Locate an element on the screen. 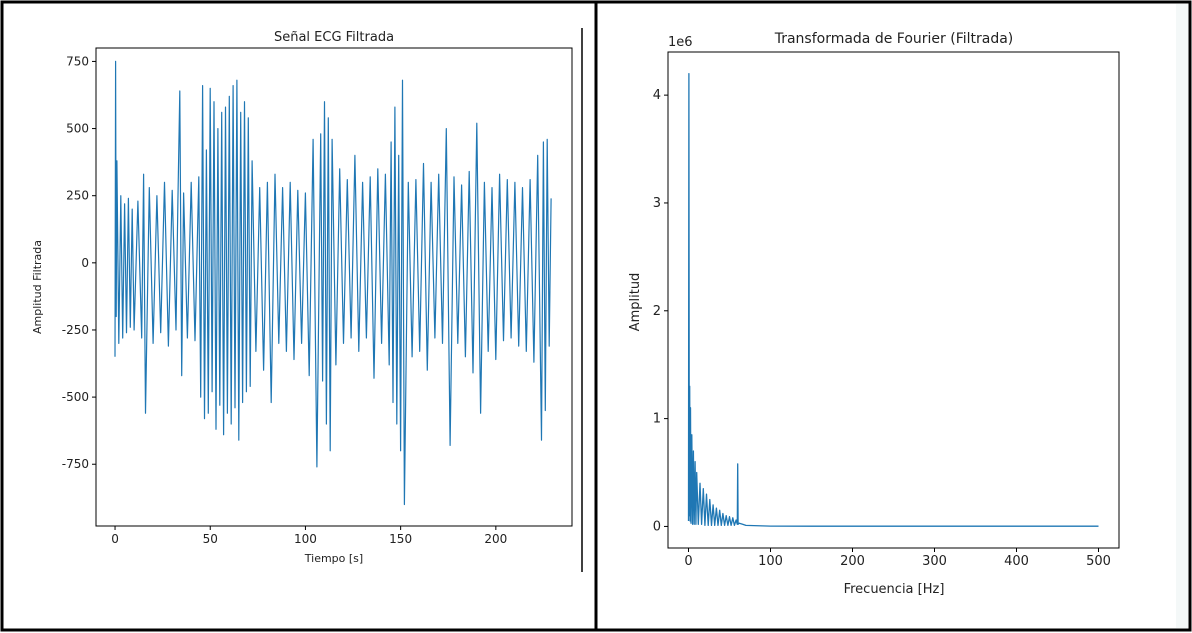  y-tick-label: 500 is located at coordinates (77, 129).